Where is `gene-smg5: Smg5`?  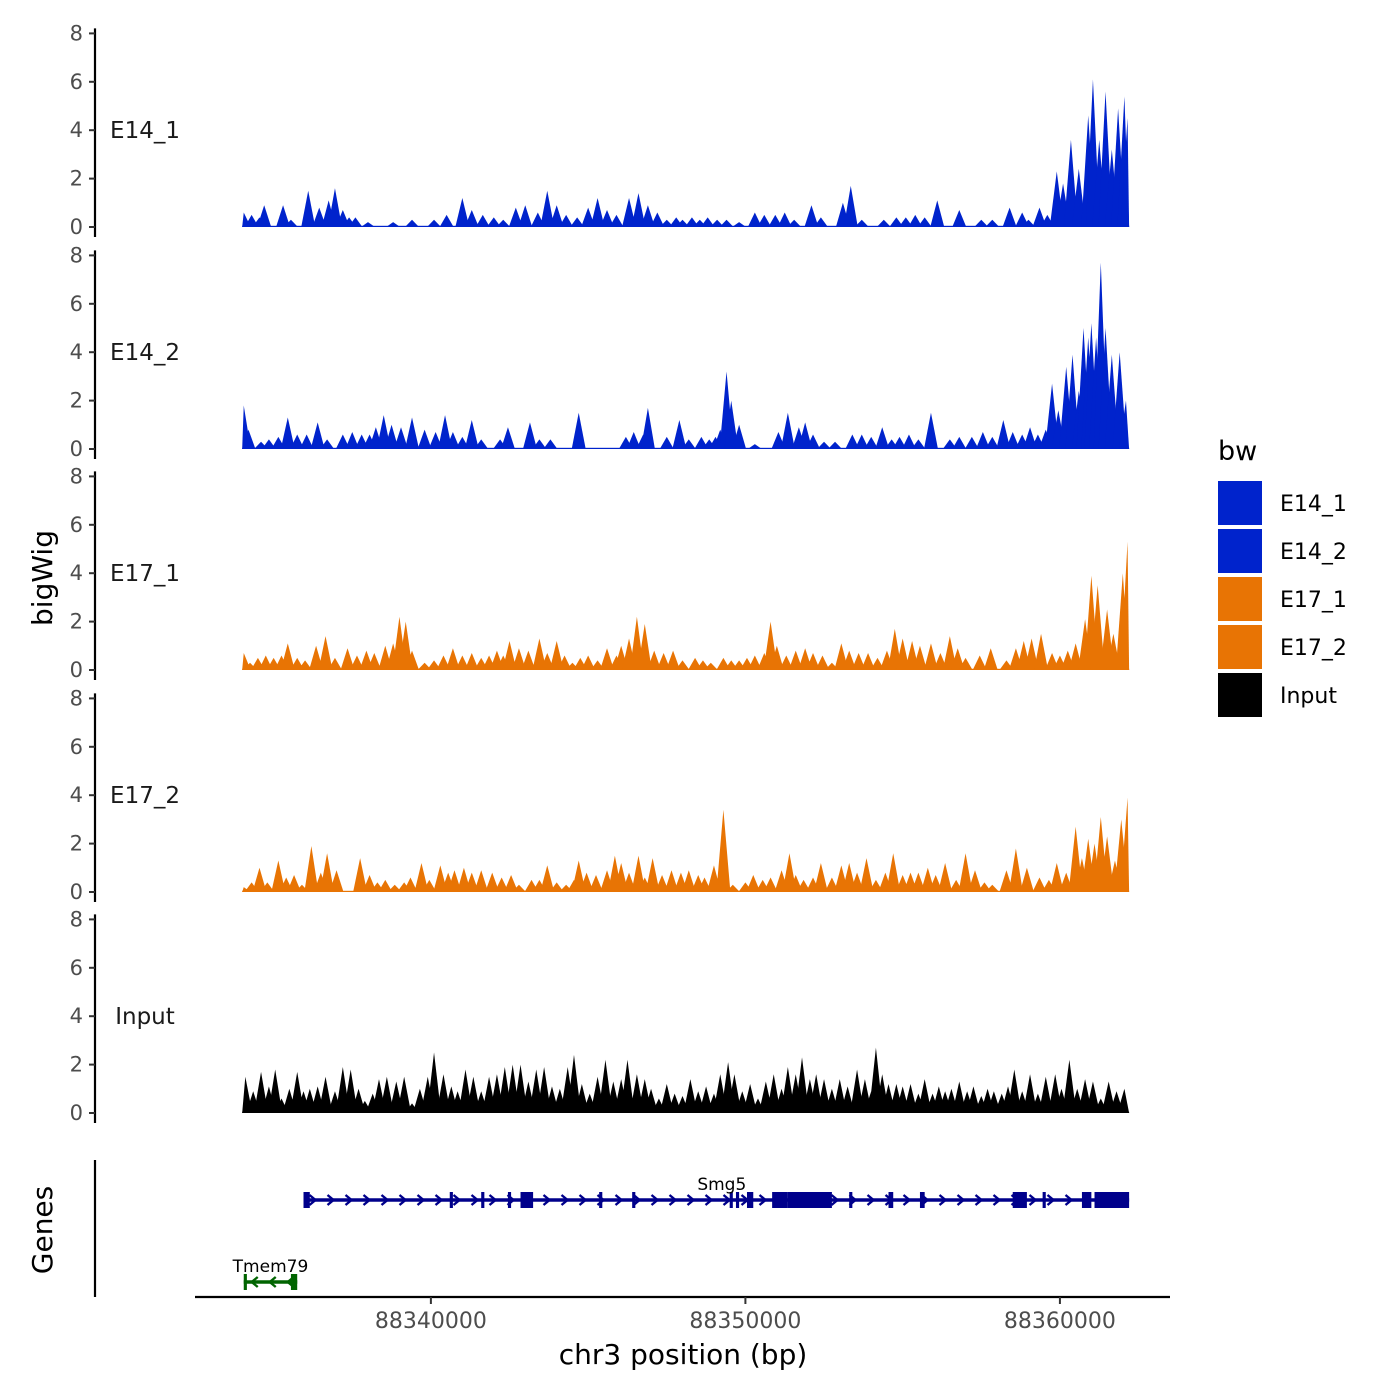
gene-smg5: Smg5 is located at coordinates (716, 1191).